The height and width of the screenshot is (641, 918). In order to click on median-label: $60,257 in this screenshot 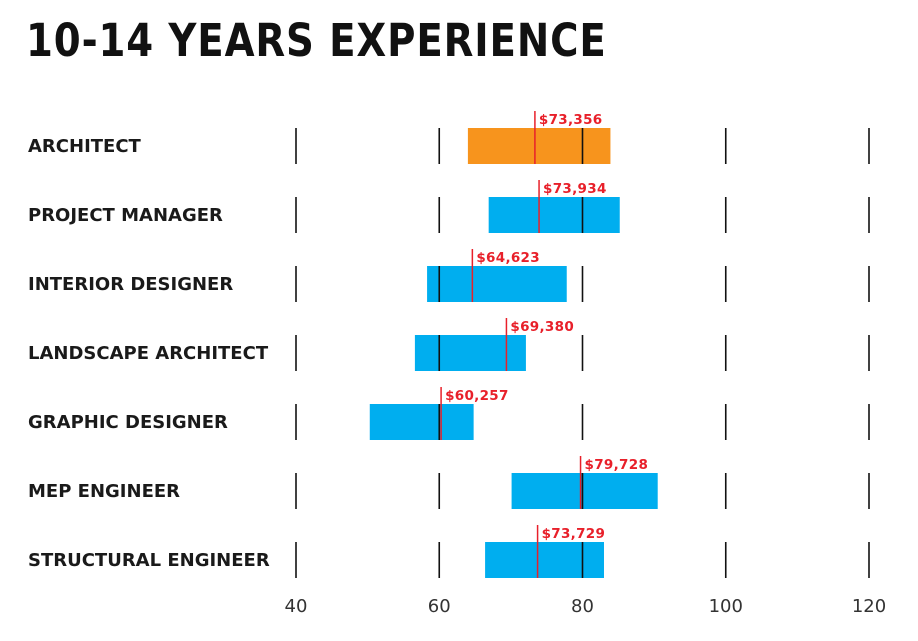, I will do `click(477, 396)`.